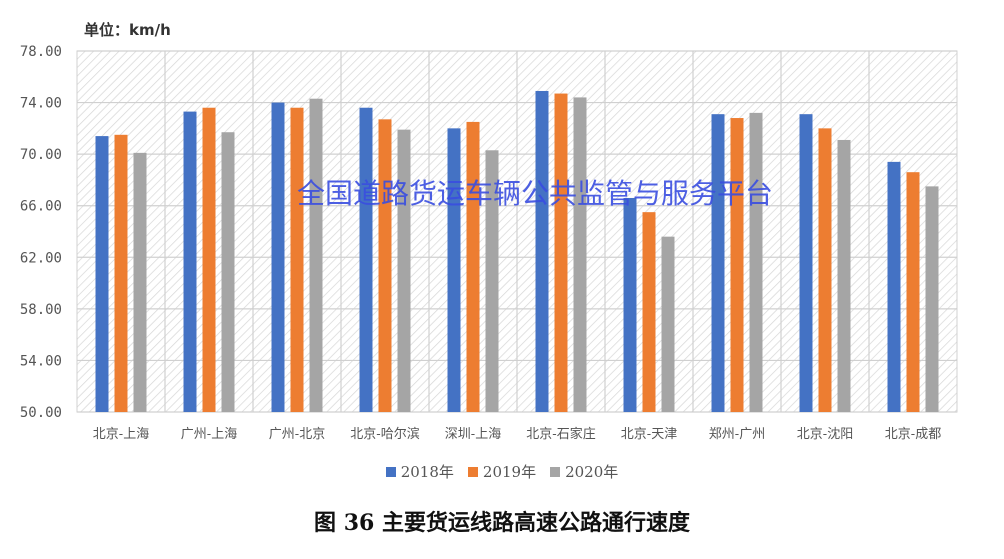 The width and height of the screenshot is (1004, 559). I want to click on bar-2018年-广州-上海, so click(190, 261).